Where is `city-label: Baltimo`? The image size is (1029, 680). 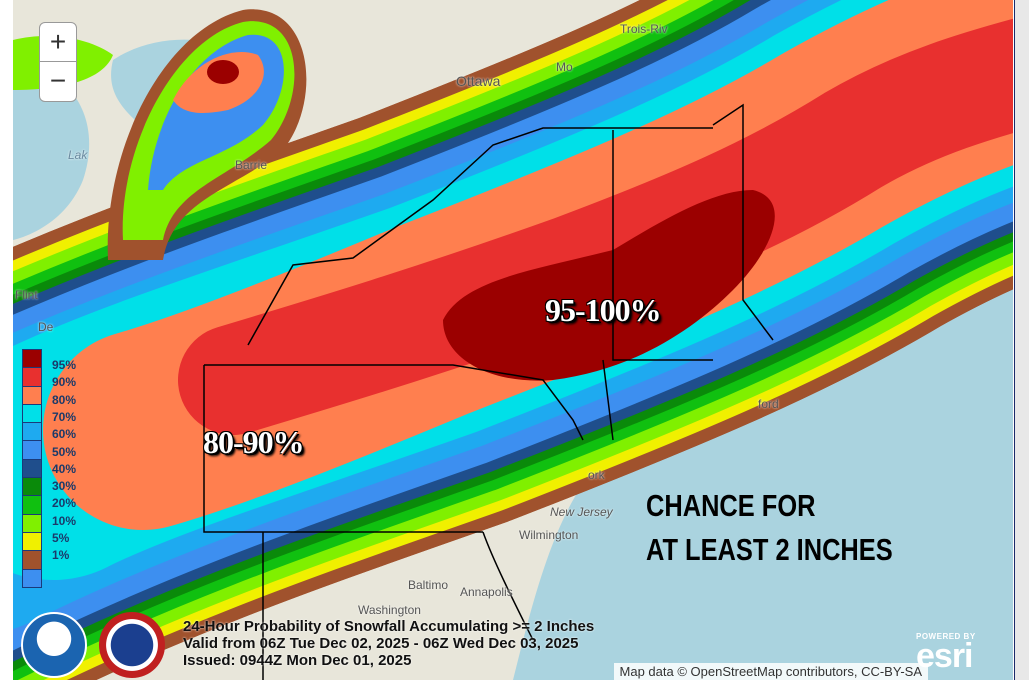 city-label: Baltimo is located at coordinates (428, 585).